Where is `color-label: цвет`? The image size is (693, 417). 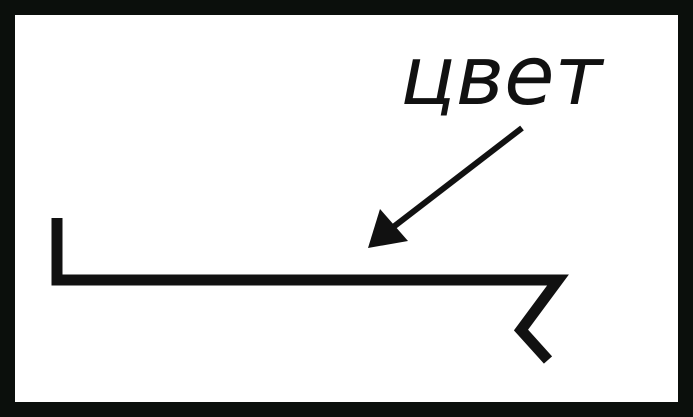 color-label: цвет is located at coordinates (502, 76).